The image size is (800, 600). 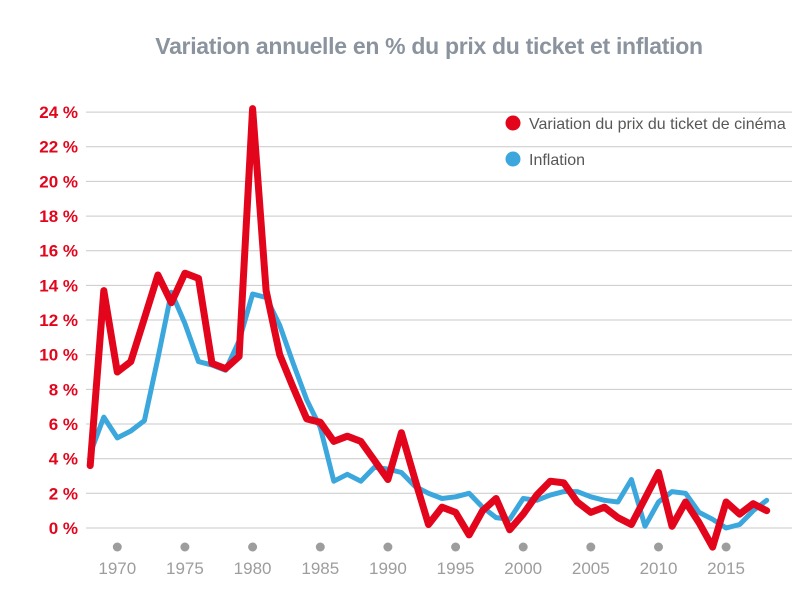 I want to click on x-axis-label: 2015, so click(x=726, y=568).